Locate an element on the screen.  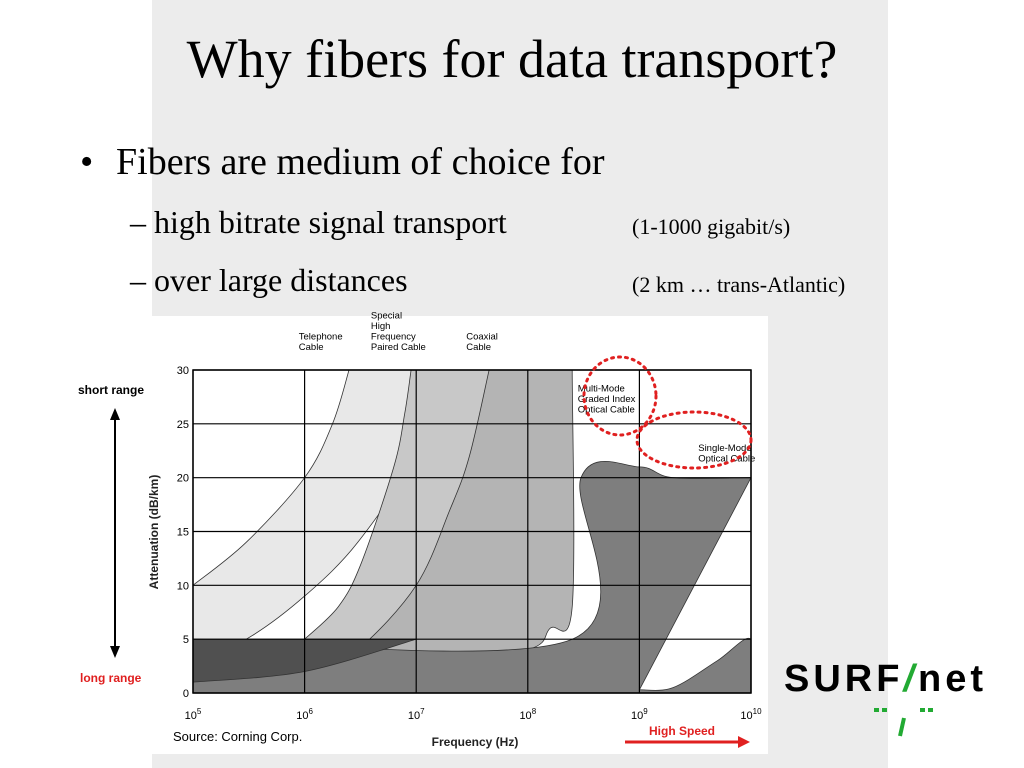
subbullet-2: – over large distances is located at coordinates (269, 280).